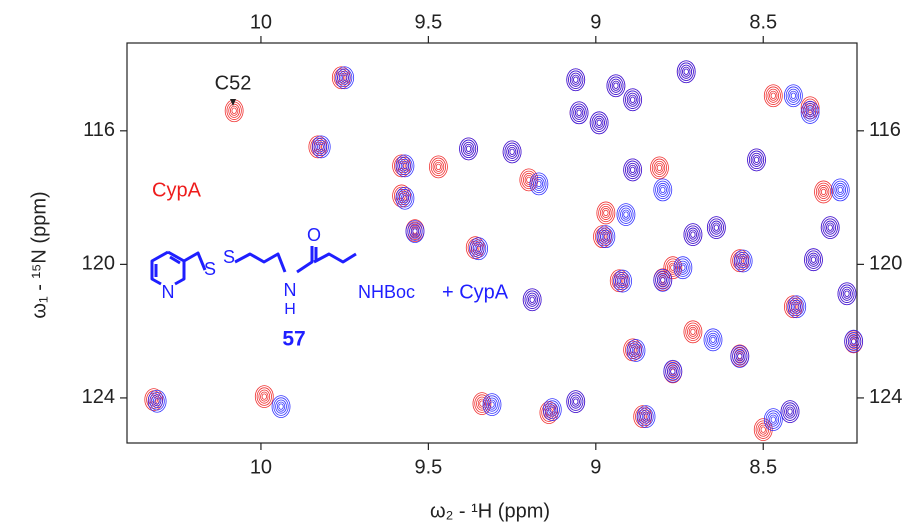 This screenshot has height=526, width=913. I want to click on legend-entry: + CypA, so click(475, 292).